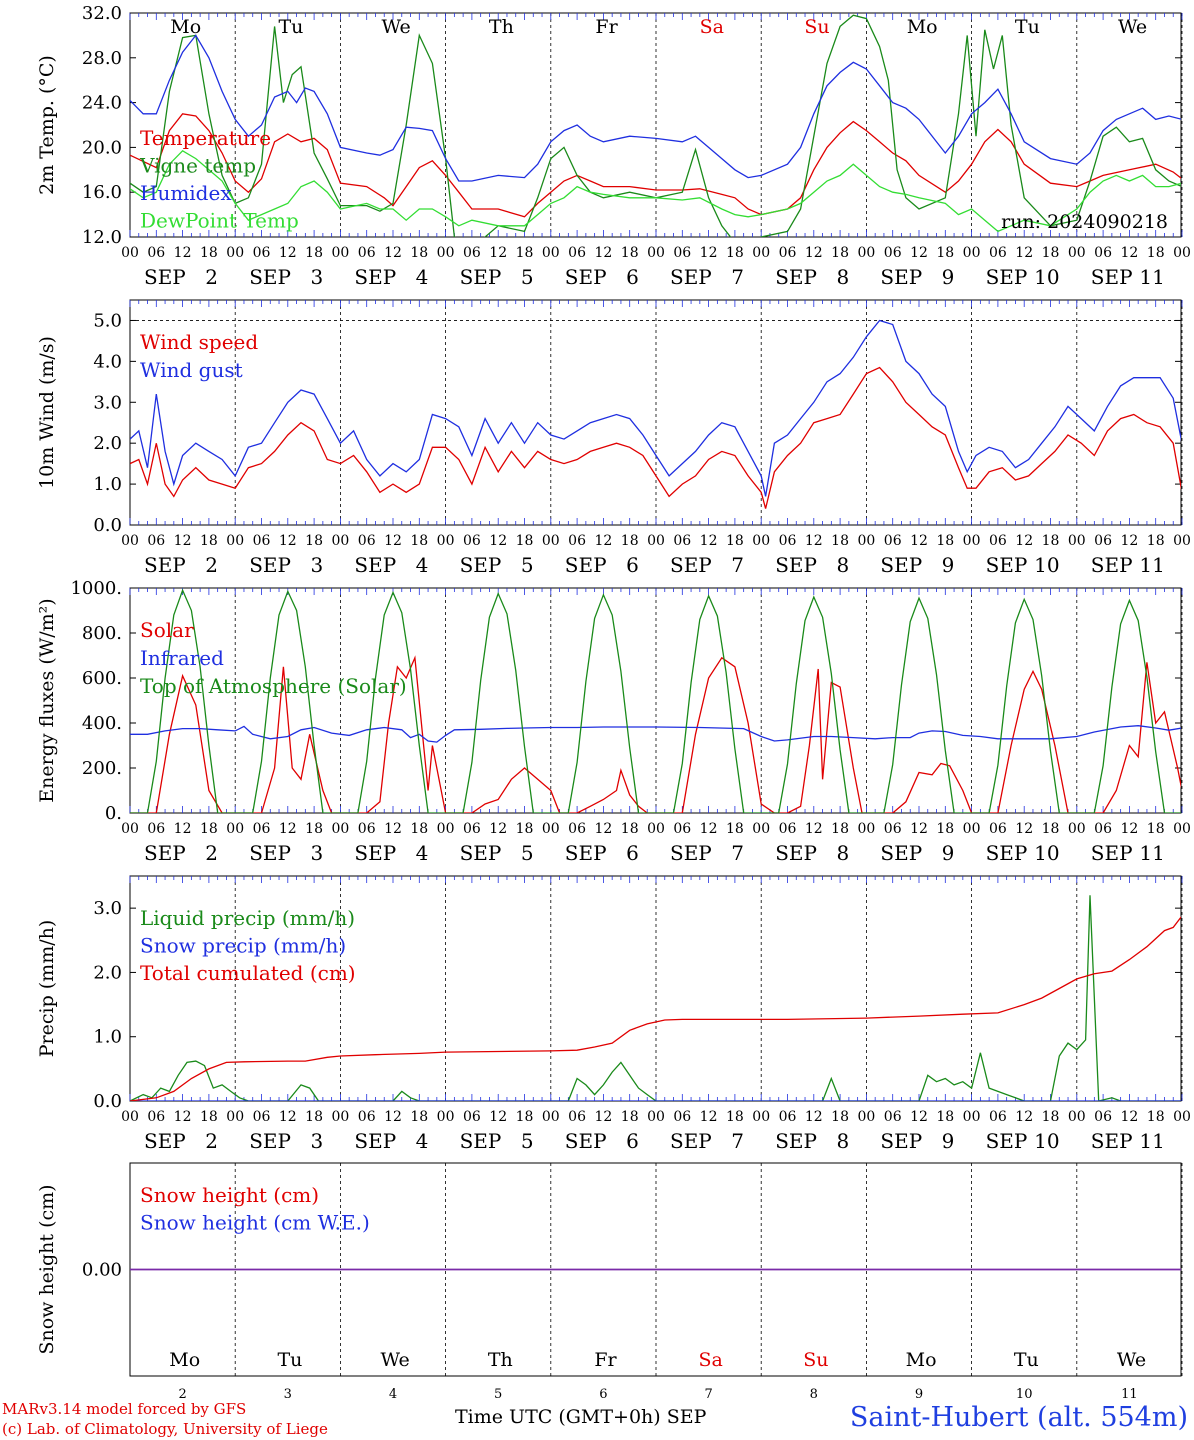 The height and width of the screenshot is (1440, 1194). Describe the element at coordinates (1151, 565) in the screenshot. I see `day-number-label: 11` at that location.